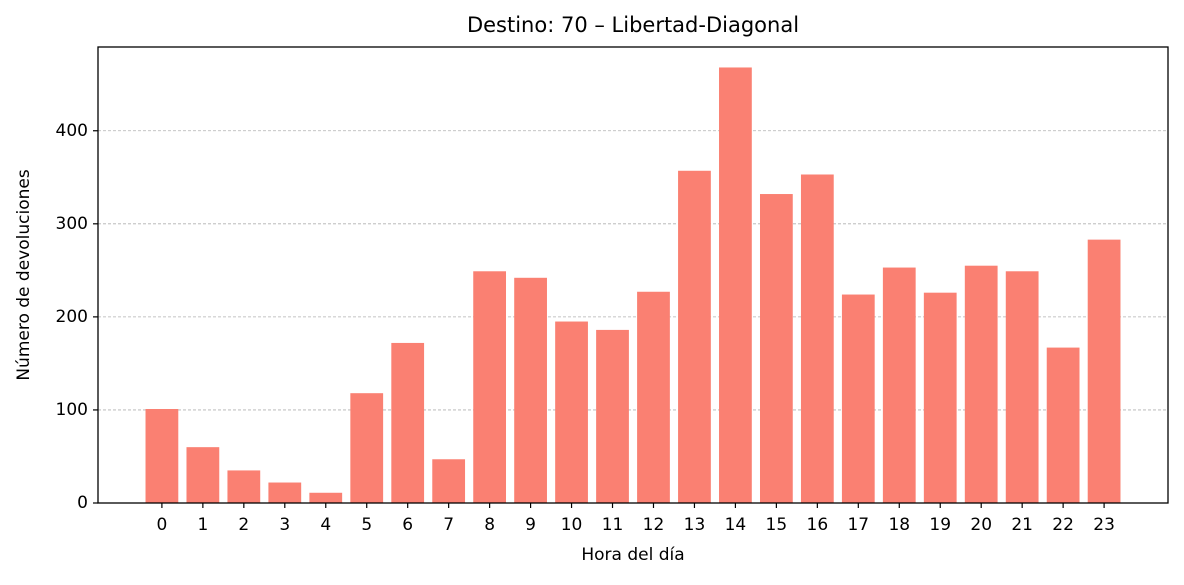  What do you see at coordinates (633, 25) in the screenshot?
I see `chart-title: Destino: 70 – Libertad-Diagonal` at bounding box center [633, 25].